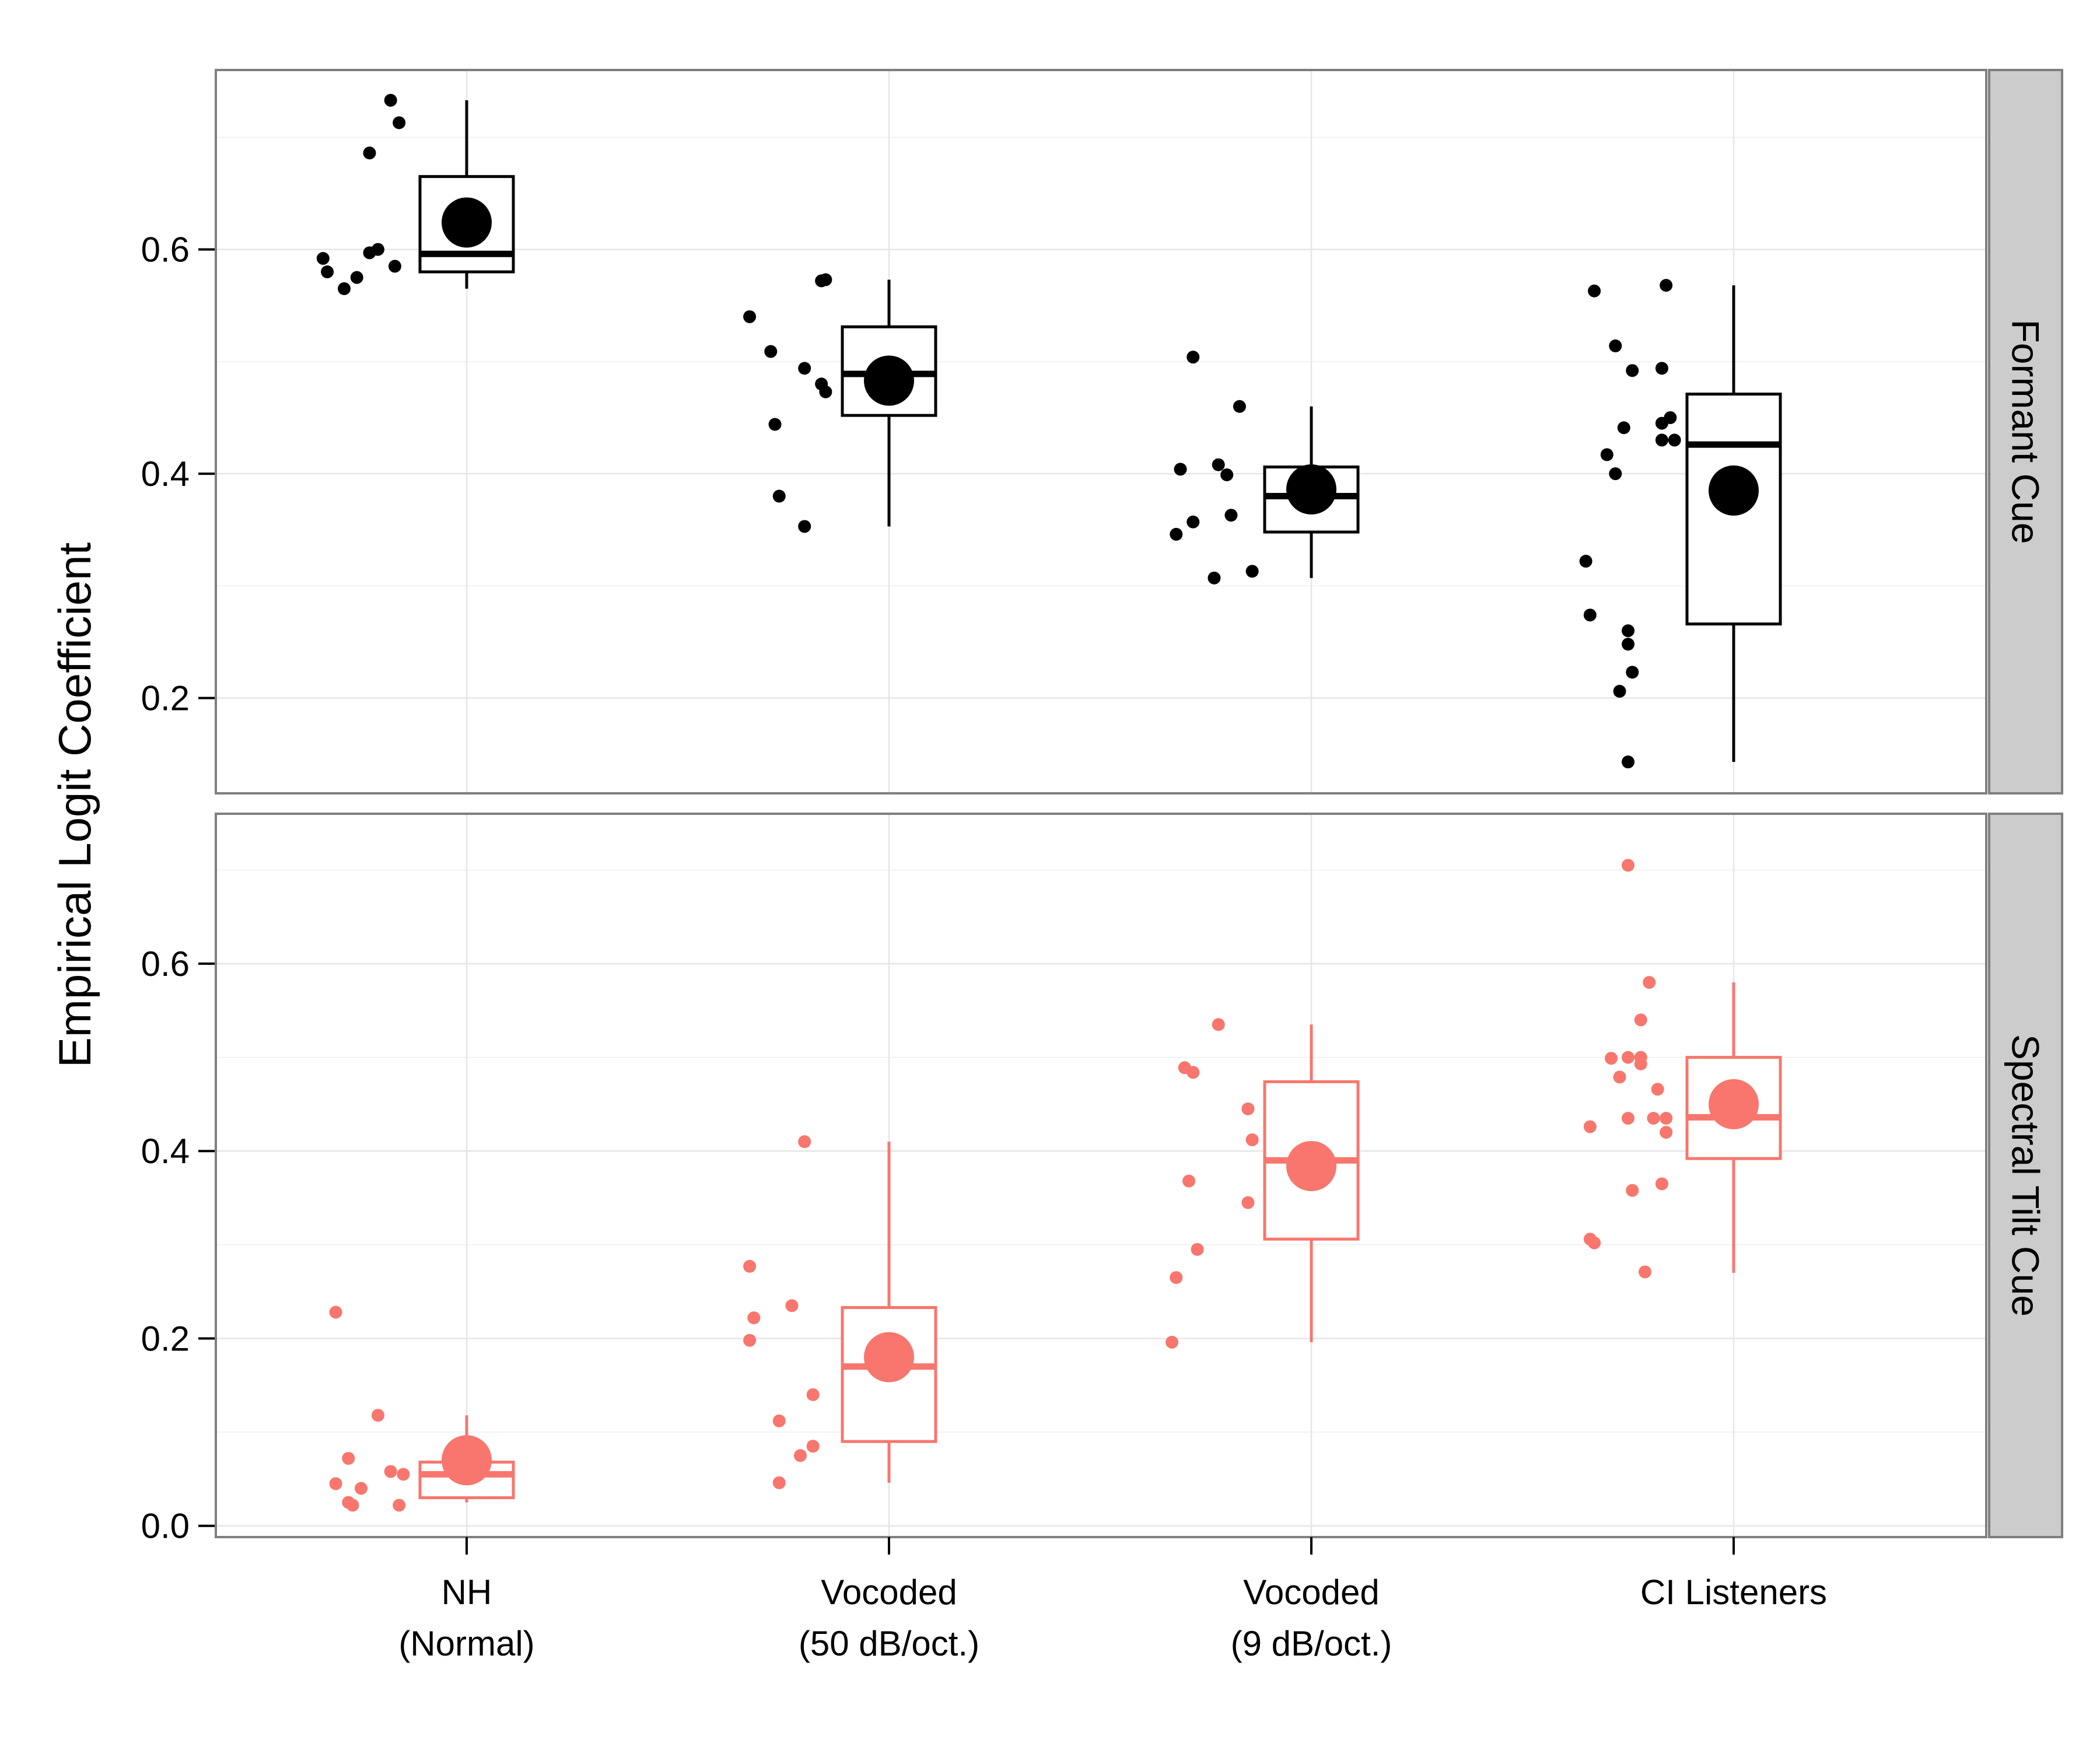 The image size is (2100, 1750). Describe the element at coordinates (889, 1618) in the screenshot. I see `x-tick-label: Vocoded (50 dB/oct.)` at that location.